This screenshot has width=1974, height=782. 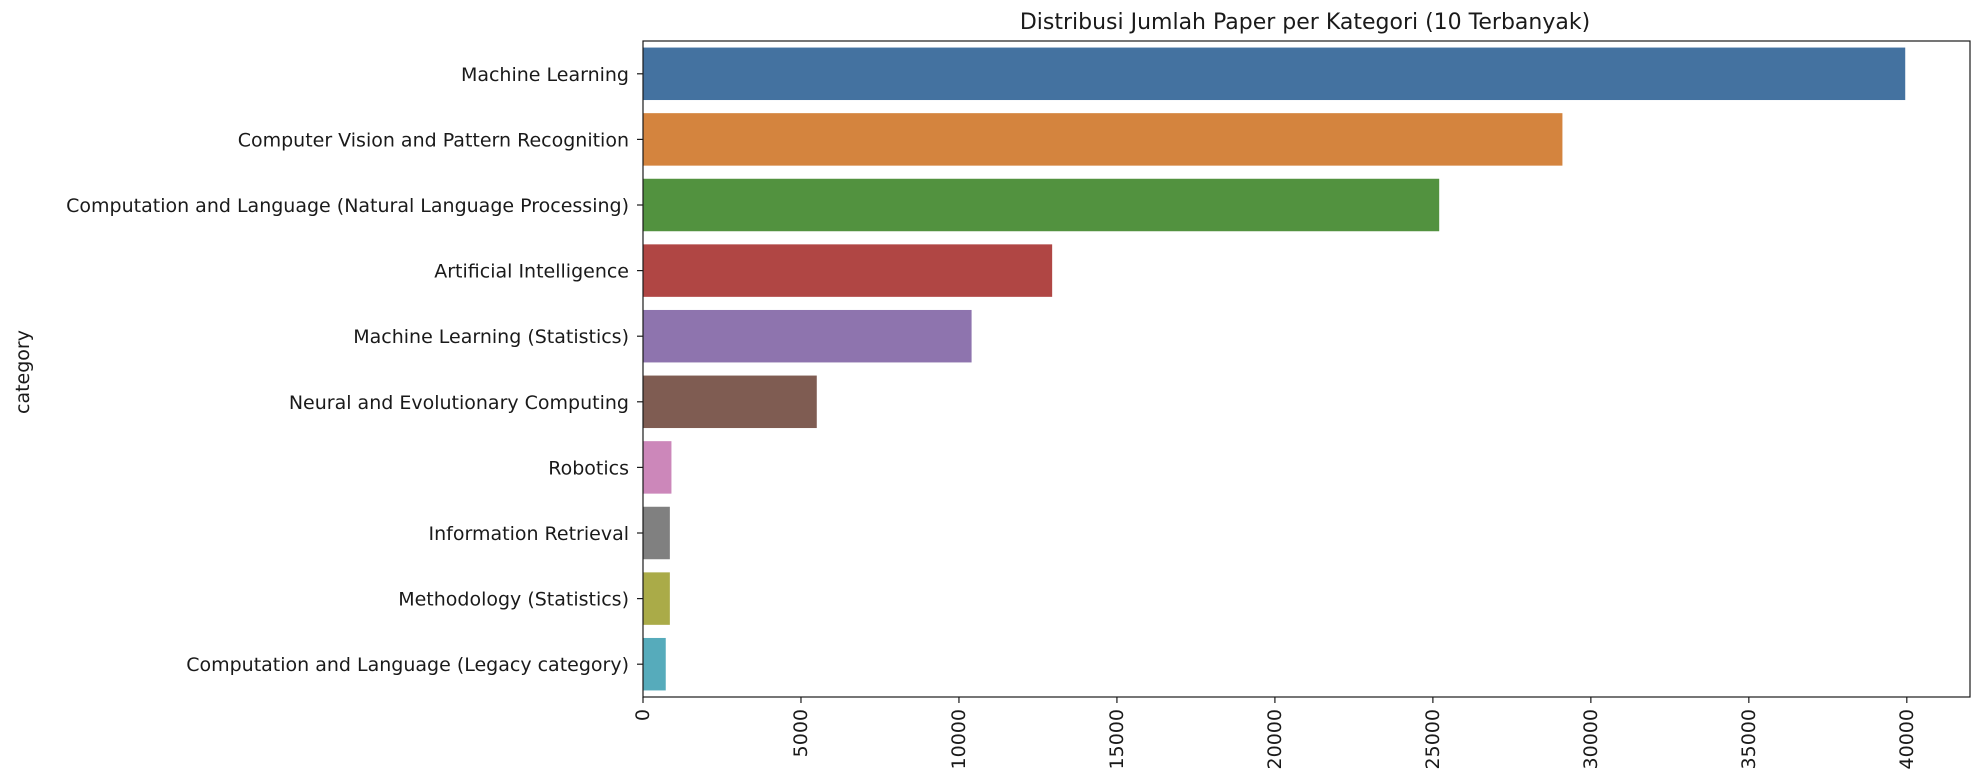 I want to click on y-tick-label: Robotics, so click(x=588, y=468).